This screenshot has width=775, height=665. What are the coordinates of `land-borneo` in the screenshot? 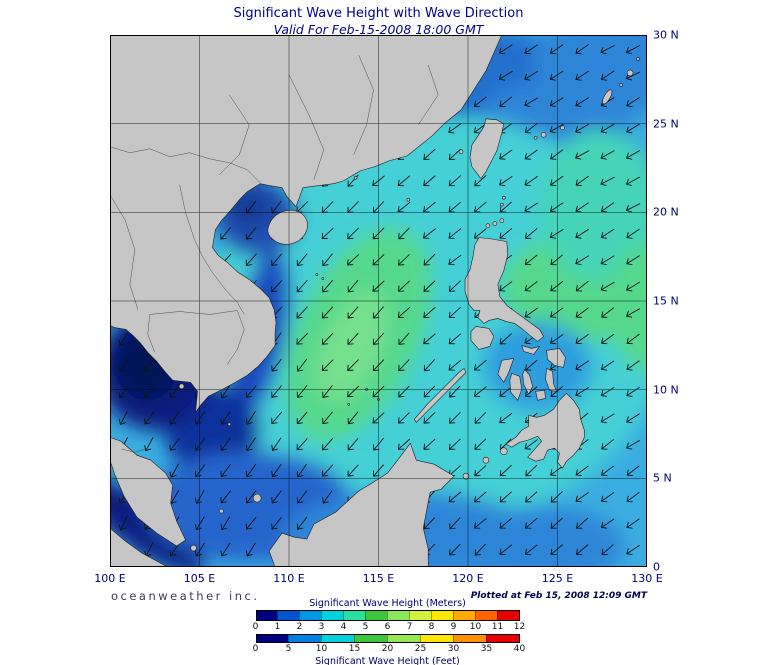 It's located at (361, 504).